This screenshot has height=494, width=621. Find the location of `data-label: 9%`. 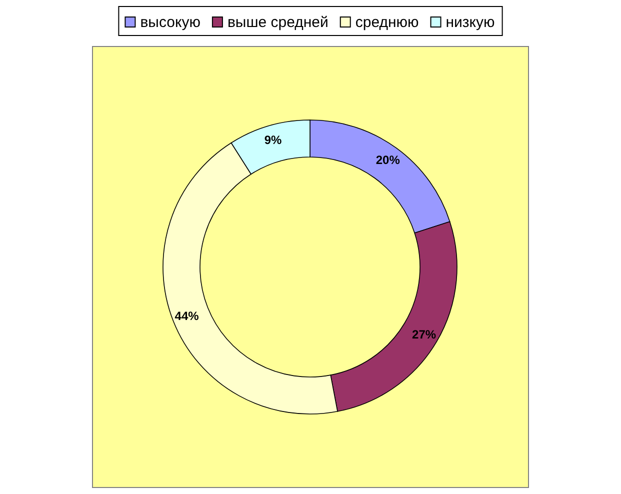

data-label: 9% is located at coordinates (273, 139).